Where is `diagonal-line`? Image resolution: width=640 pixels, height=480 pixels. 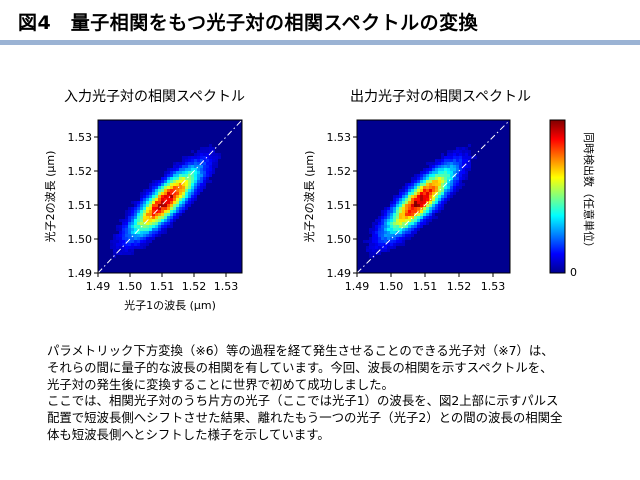 diagonal-line is located at coordinates (433, 196).